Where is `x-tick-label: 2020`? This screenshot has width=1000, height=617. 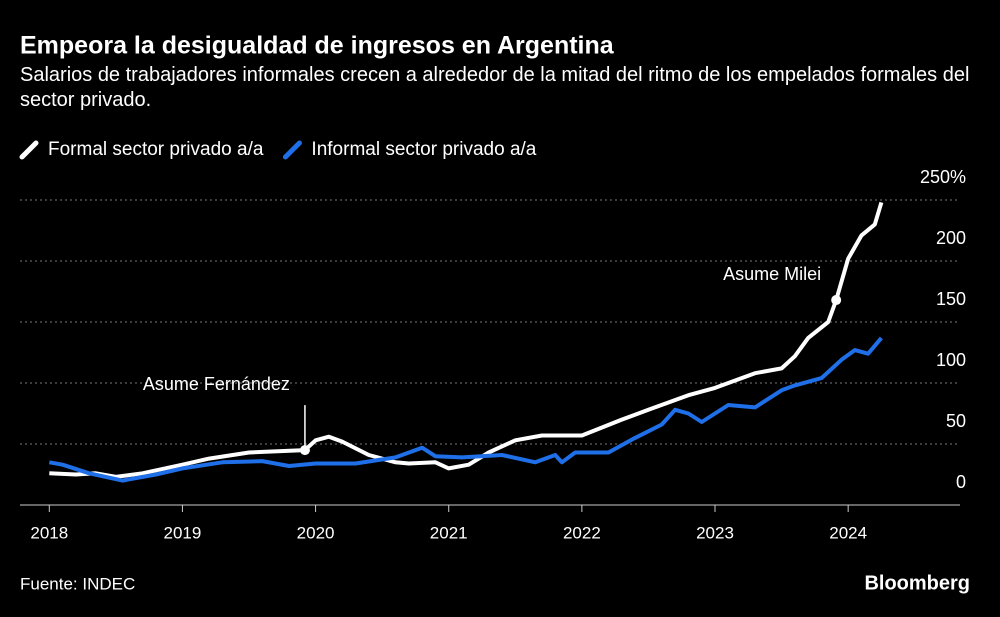
x-tick-label: 2020 is located at coordinates (316, 532).